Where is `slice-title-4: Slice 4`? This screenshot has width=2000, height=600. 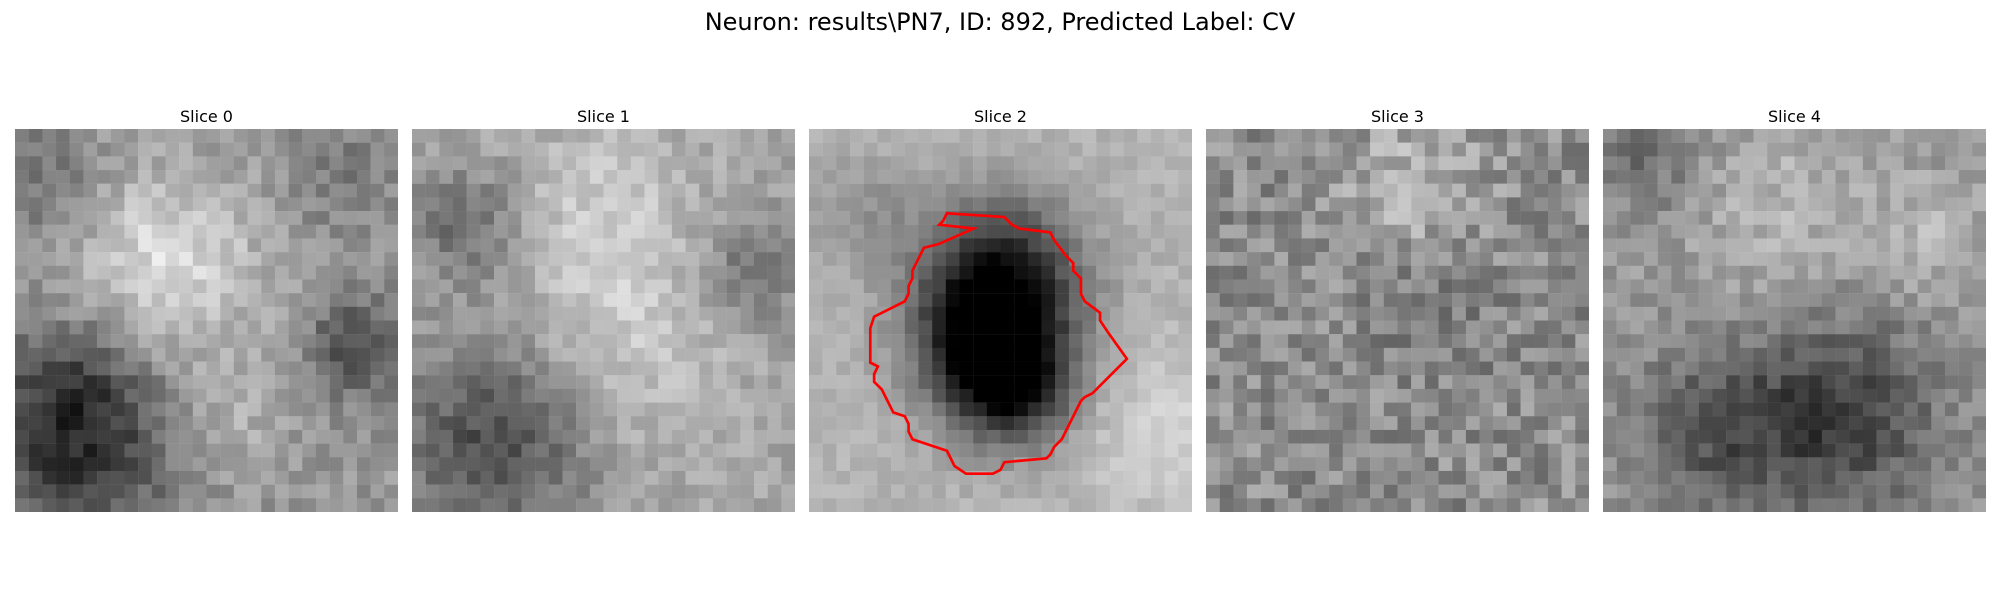
slice-title-4: Slice 4 is located at coordinates (1794, 116).